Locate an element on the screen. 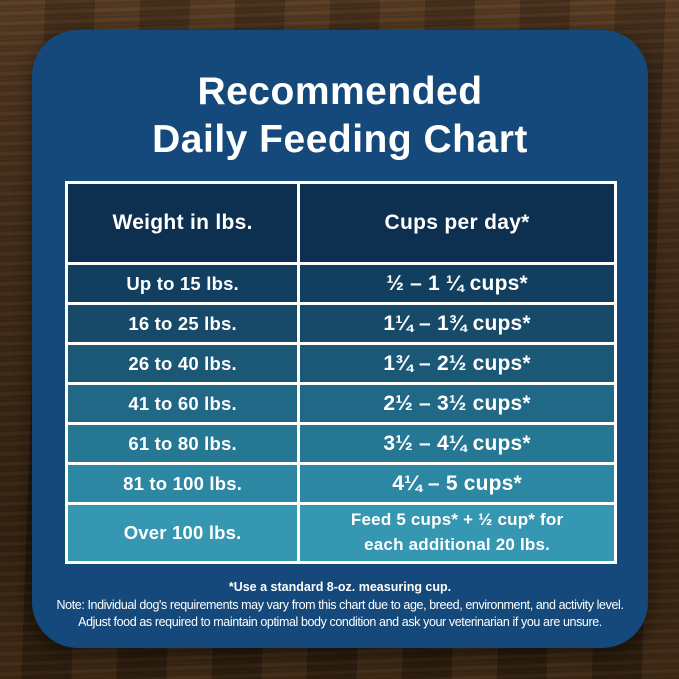 The height and width of the screenshot is (679, 679). cups-cell: 1¼ – 1¾ cups* is located at coordinates (457, 323).